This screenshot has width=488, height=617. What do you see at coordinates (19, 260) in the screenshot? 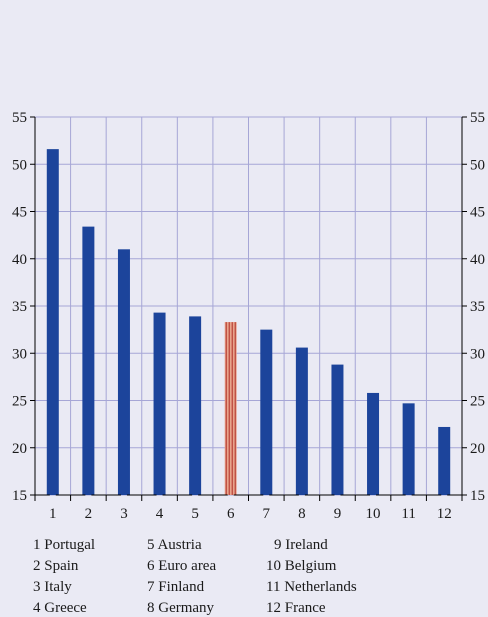
I see `y-tick-label-left: 40` at bounding box center [19, 260].